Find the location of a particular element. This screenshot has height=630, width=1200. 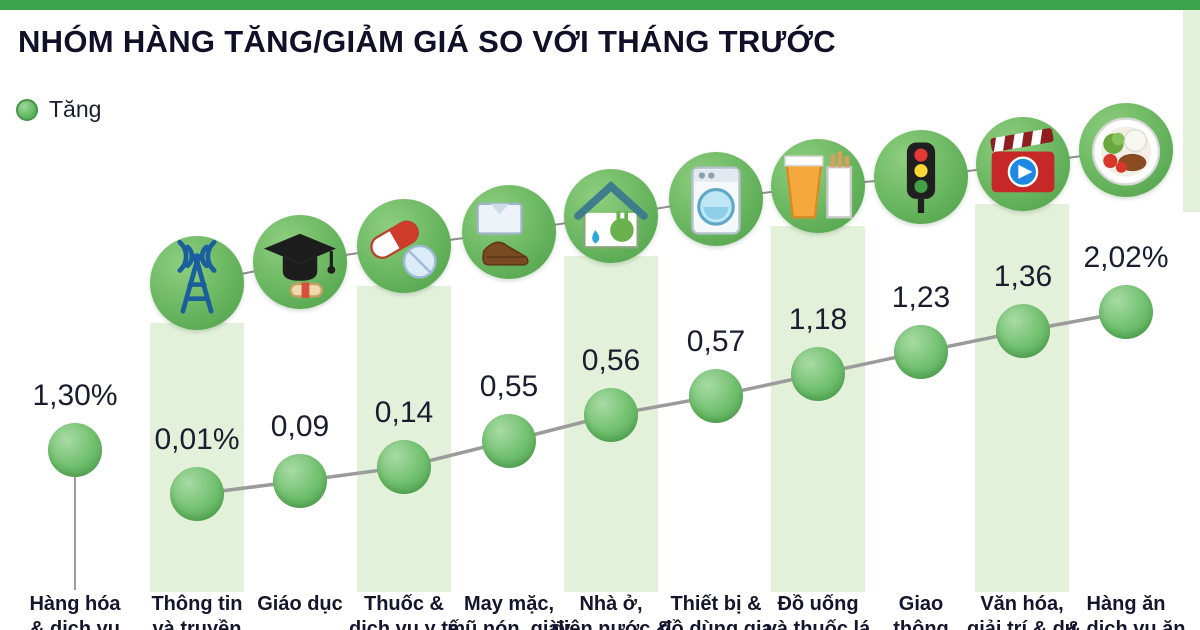

category-label: Đồ uống và thuốc lá is located at coordinates (818, 611).